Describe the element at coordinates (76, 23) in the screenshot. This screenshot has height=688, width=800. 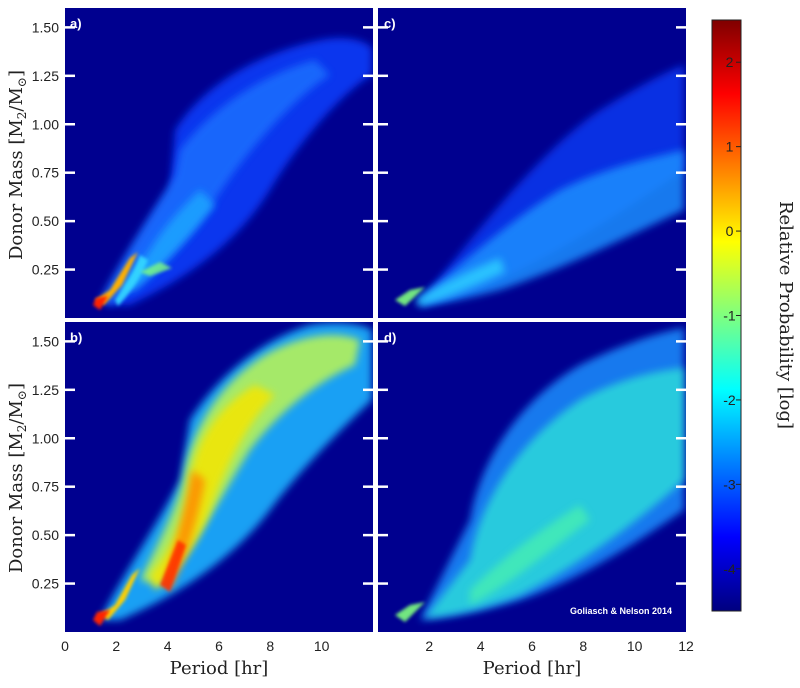
I see `panel-a-label: a)` at that location.